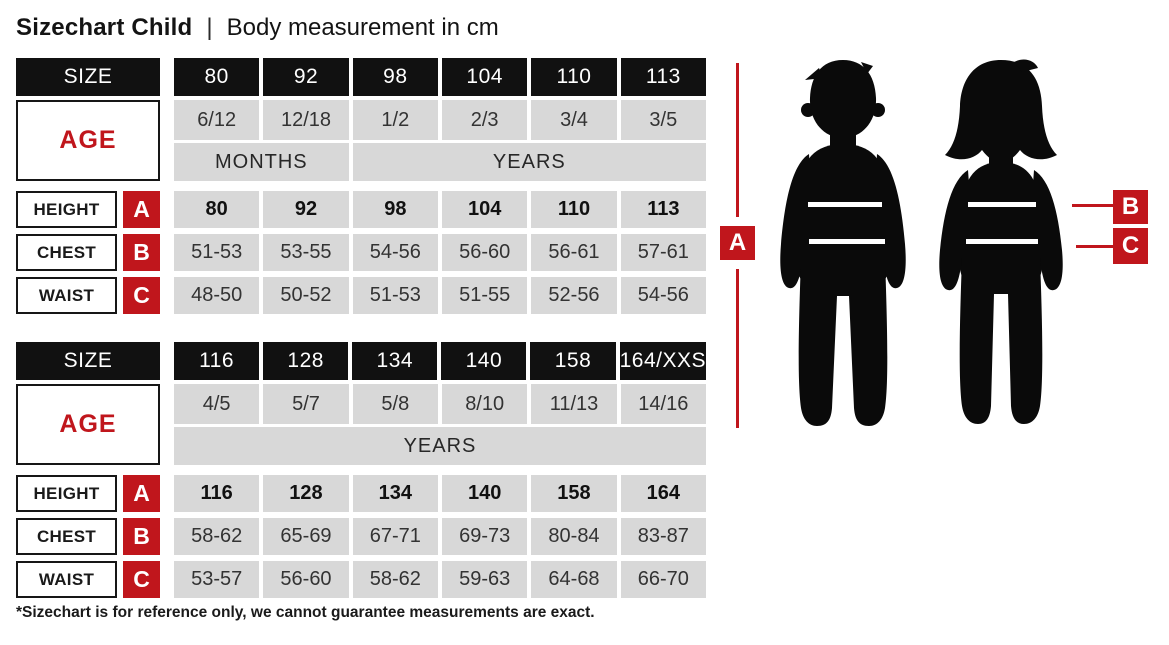 The height and width of the screenshot is (645, 1169). I want to click on size-cell: 116, so click(217, 361).